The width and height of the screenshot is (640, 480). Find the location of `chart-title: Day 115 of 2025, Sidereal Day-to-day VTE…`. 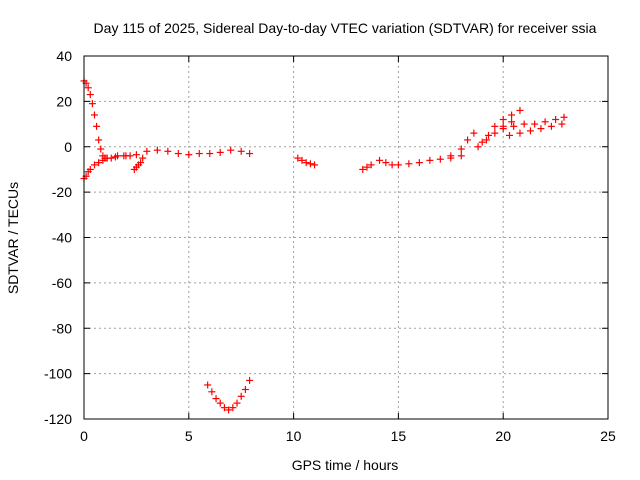

chart-title: Day 115 of 2025, Sidereal Day-to-day VTE… is located at coordinates (345, 28).